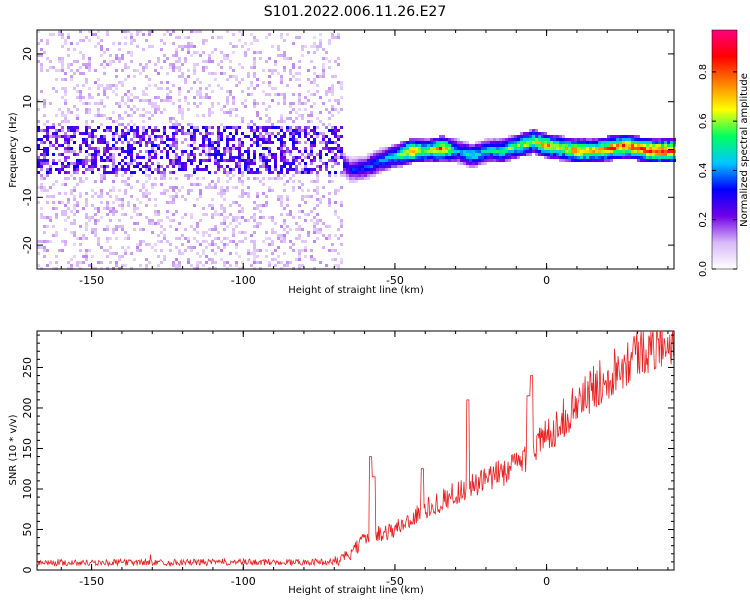 Image resolution: width=750 pixels, height=600 pixels. What do you see at coordinates (27, 529) in the screenshot?
I see `snr-y-tick-label: 50` at bounding box center [27, 529].